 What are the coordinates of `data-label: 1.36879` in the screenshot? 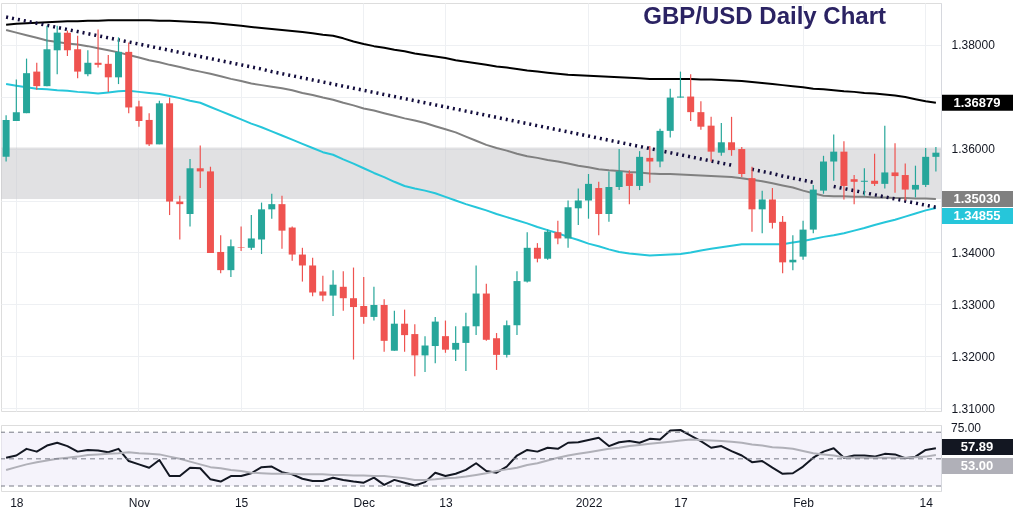 It's located at (977, 102).